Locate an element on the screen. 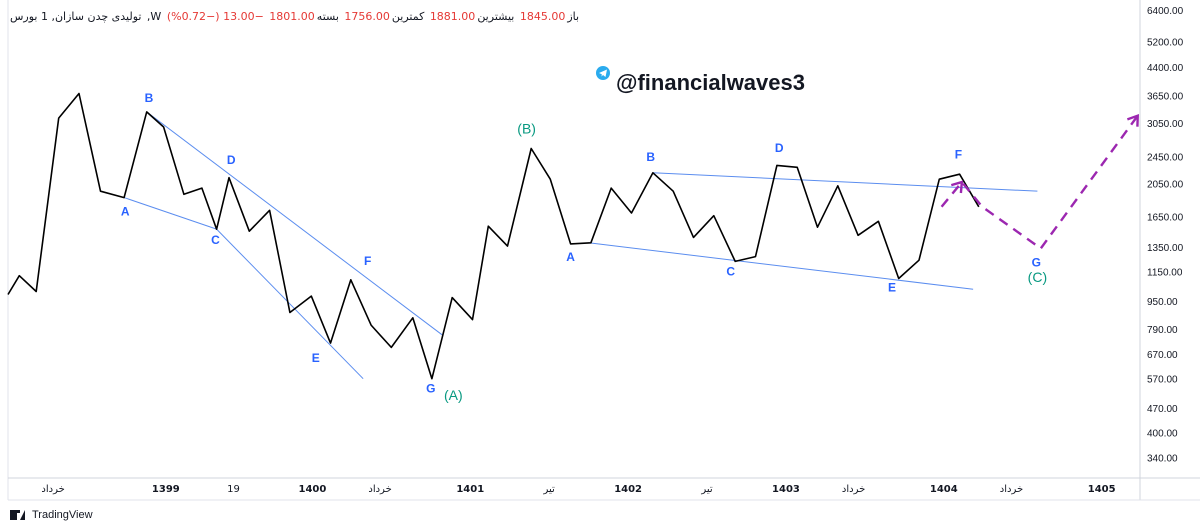 The height and width of the screenshot is (528, 1200). y-tick-label: 470.00 is located at coordinates (1162, 409).